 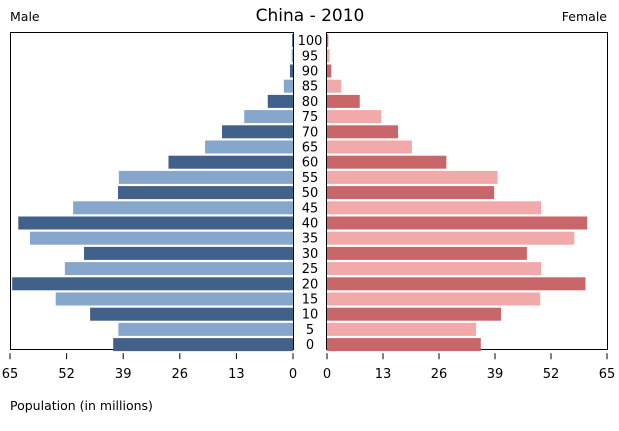 What do you see at coordinates (310, 239) in the screenshot?
I see `age-label-35: 35` at bounding box center [310, 239].